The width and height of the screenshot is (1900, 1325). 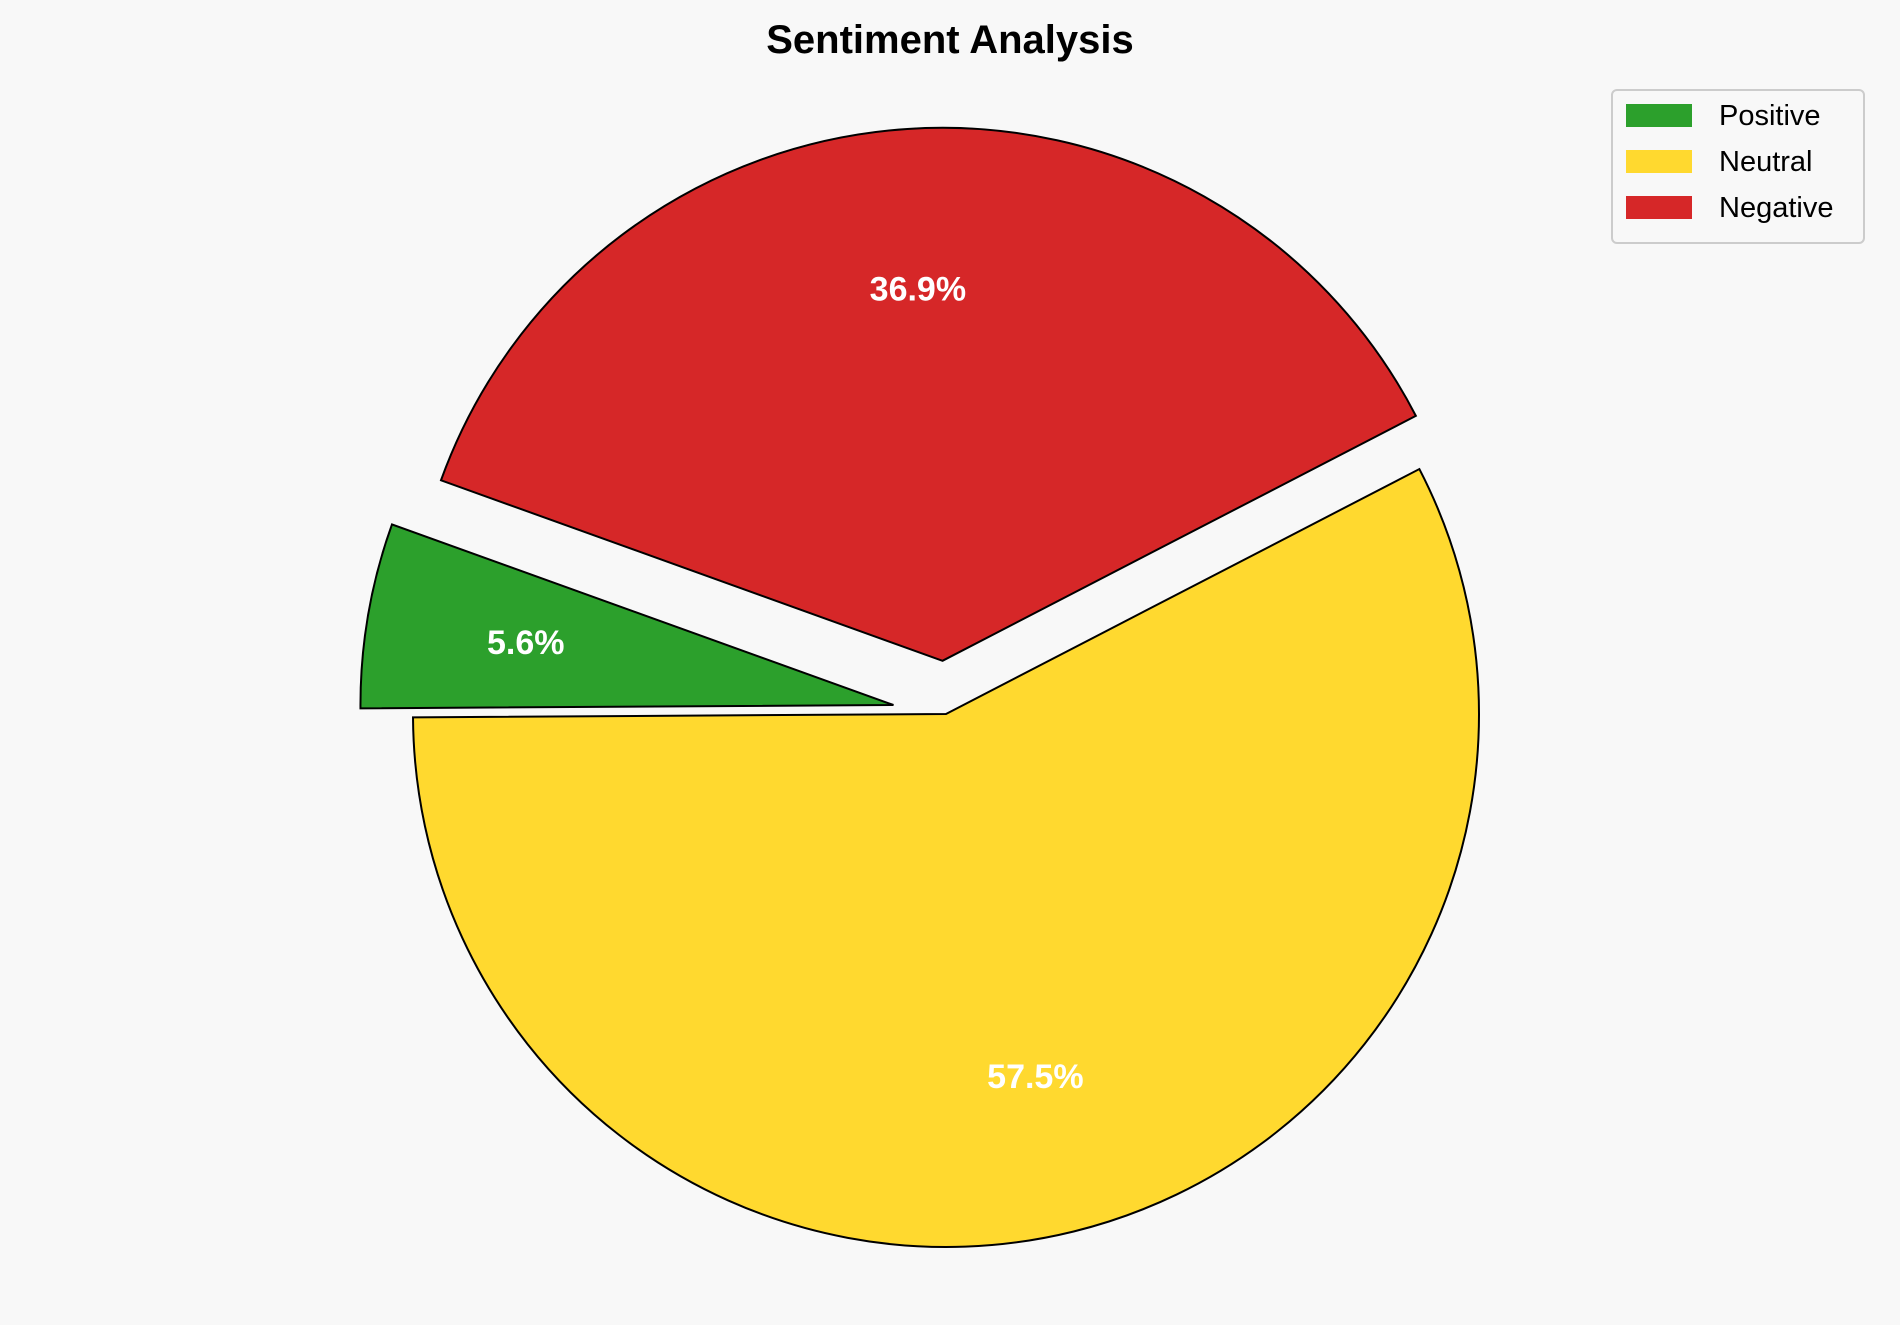 What do you see at coordinates (1776, 208) in the screenshot?
I see `legend-label-negative: Negative` at bounding box center [1776, 208].